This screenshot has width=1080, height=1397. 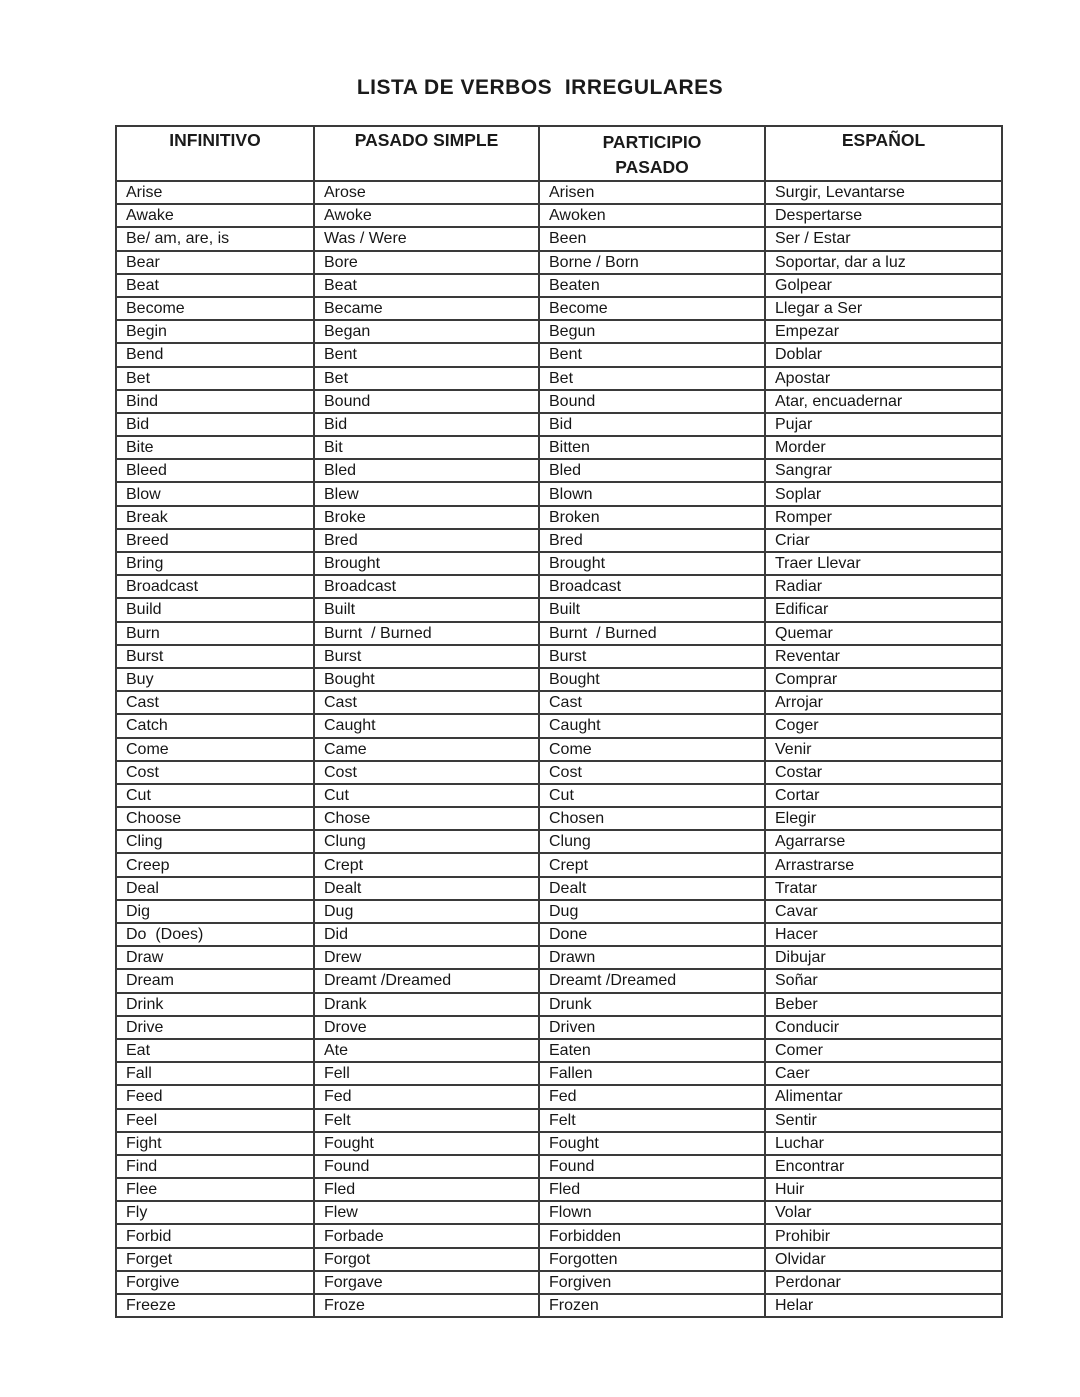 I want to click on table-row: Deal Dealt Dealt Tratar, so click(x=559, y=888).